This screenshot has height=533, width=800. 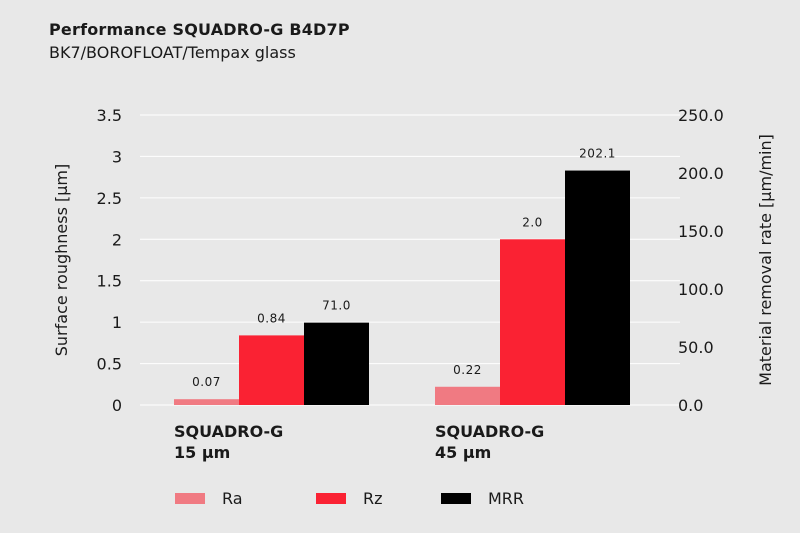 What do you see at coordinates (109, 281) in the screenshot?
I see `y-tick-label: 1.5` at bounding box center [109, 281].